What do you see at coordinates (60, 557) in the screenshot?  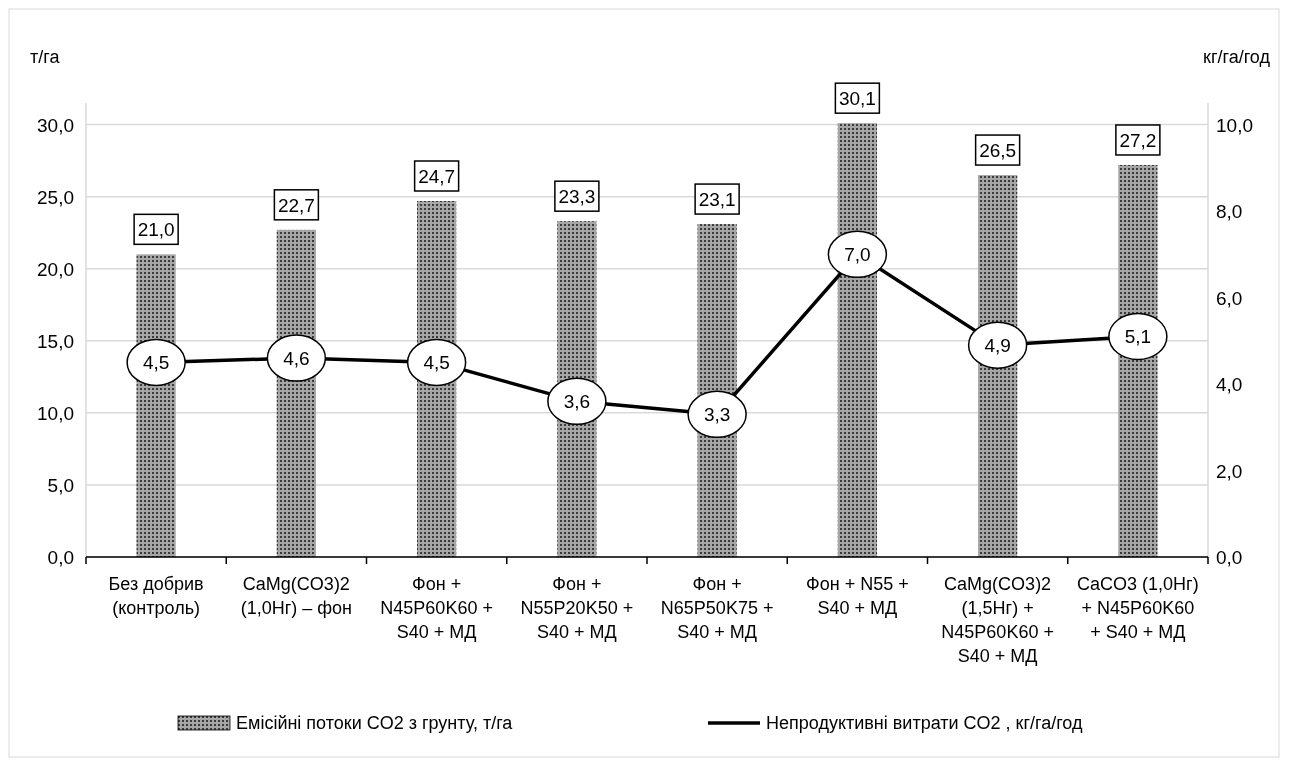 I see `y-tick-label: 0,0` at bounding box center [60, 557].